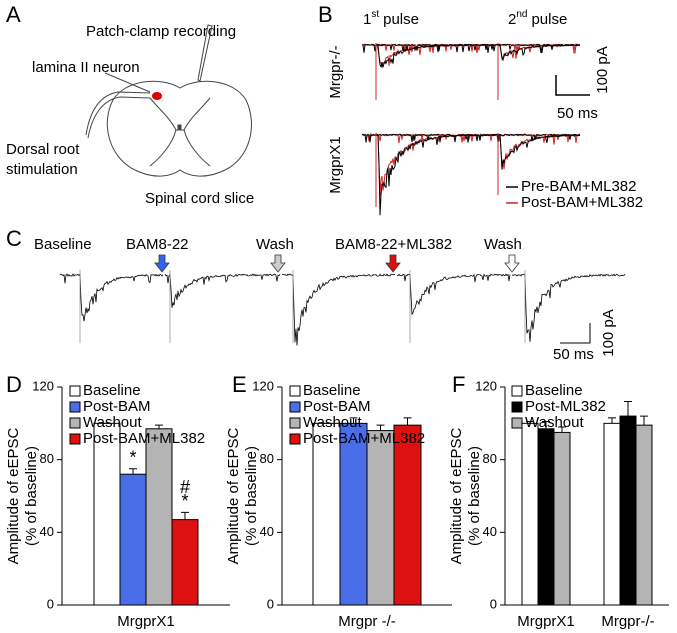 The width and height of the screenshot is (677, 633). What do you see at coordinates (337, 263) in the screenshot?
I see `arrows` at bounding box center [337, 263].